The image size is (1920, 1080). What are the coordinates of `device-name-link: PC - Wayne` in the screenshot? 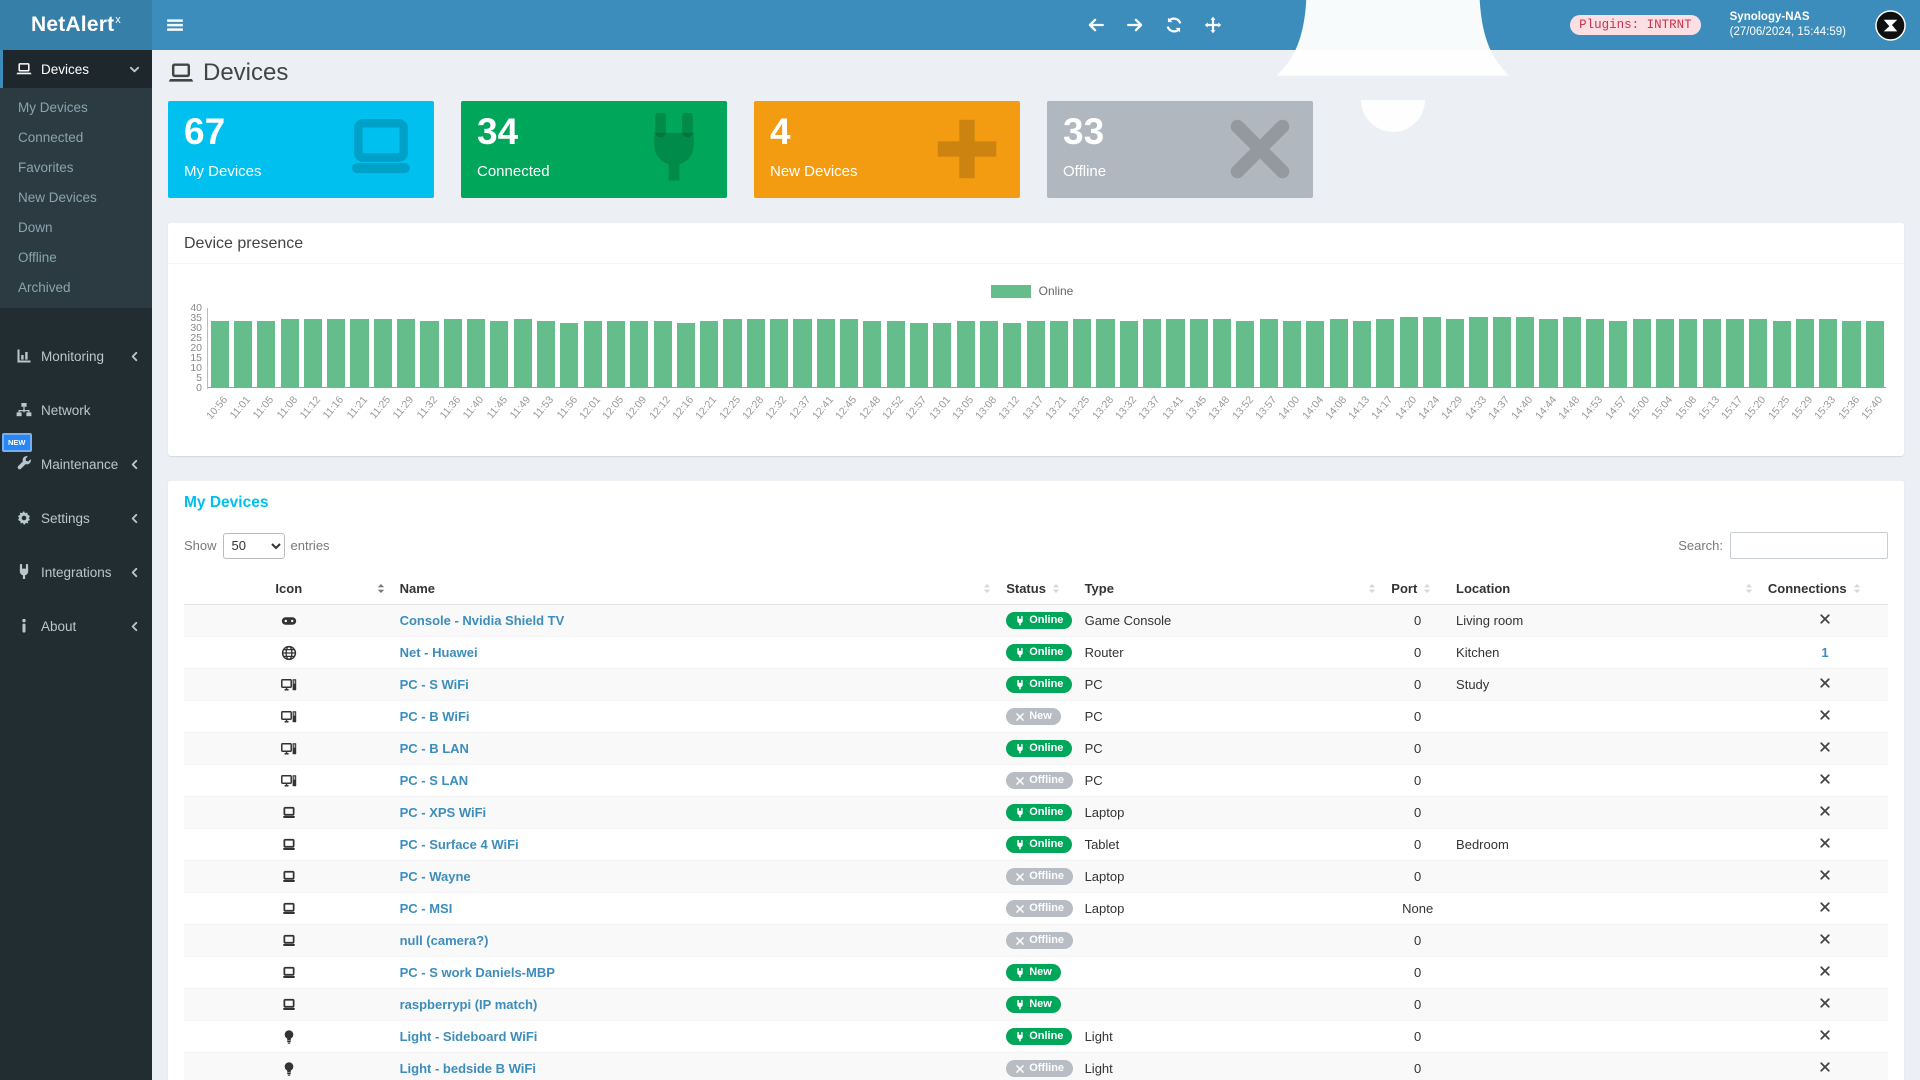 It's located at (435, 876).